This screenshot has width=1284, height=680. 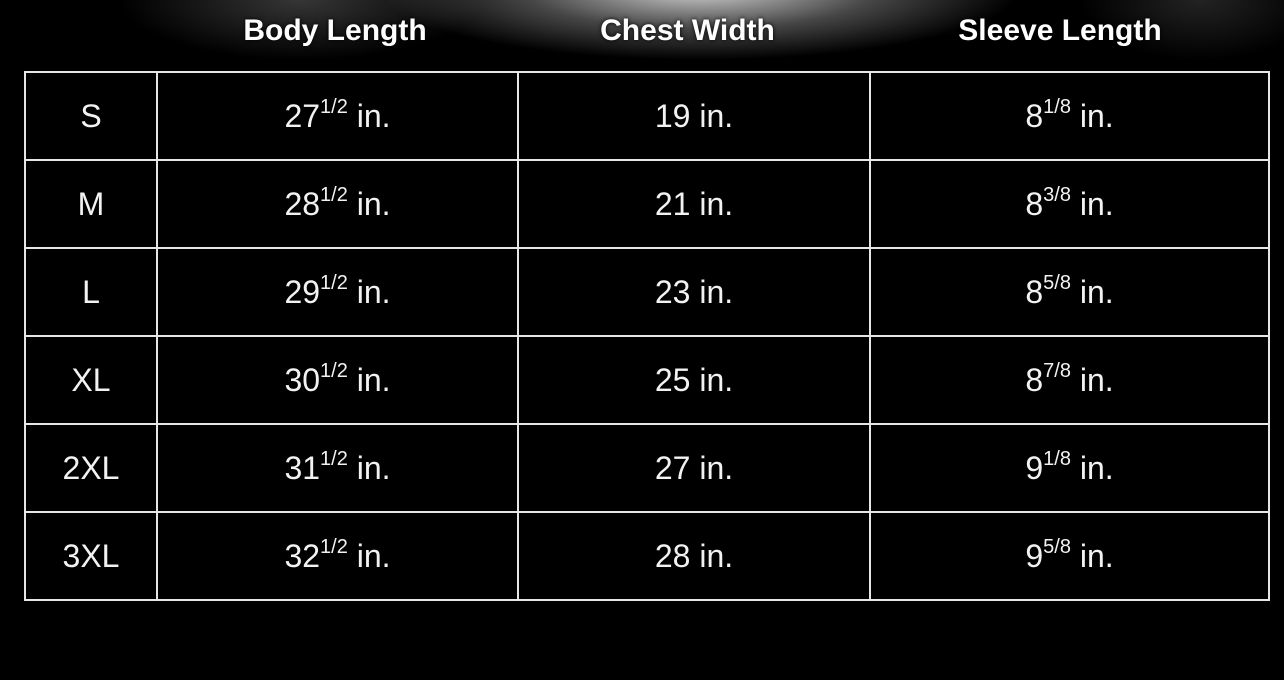 I want to click on chest-width-value: 28 in., so click(x=694, y=555).